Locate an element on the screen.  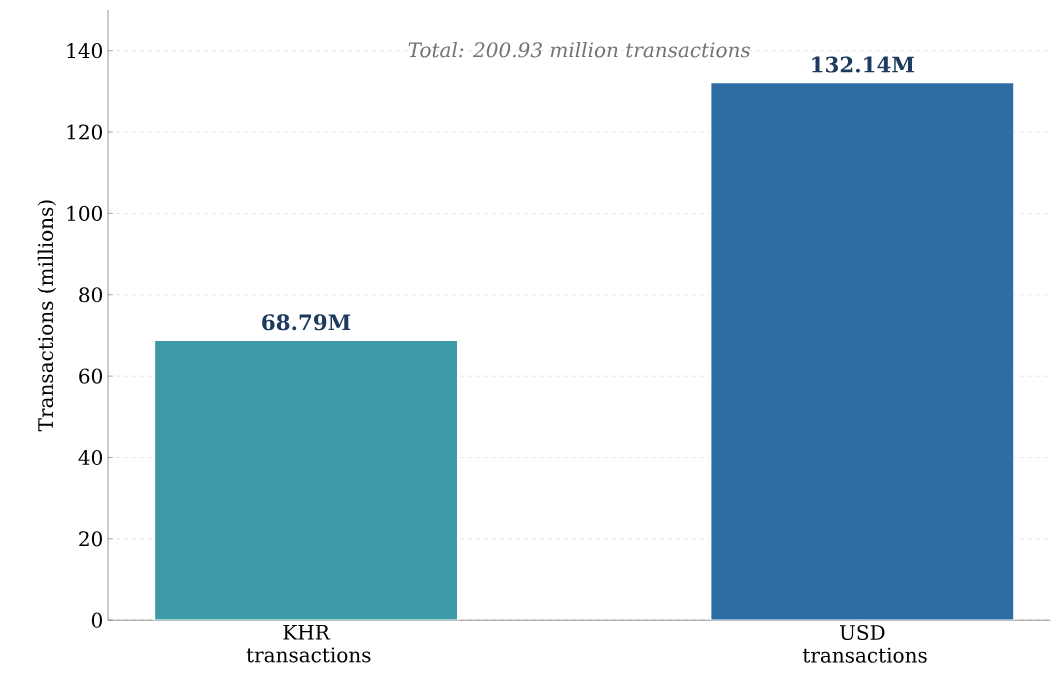
x-tick-label: USD transactions is located at coordinates (864, 644).